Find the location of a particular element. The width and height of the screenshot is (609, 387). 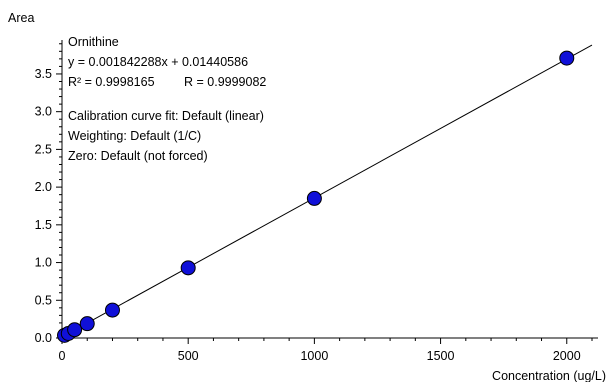

r-squared-label: R² = 0.9998165 is located at coordinates (111, 82).